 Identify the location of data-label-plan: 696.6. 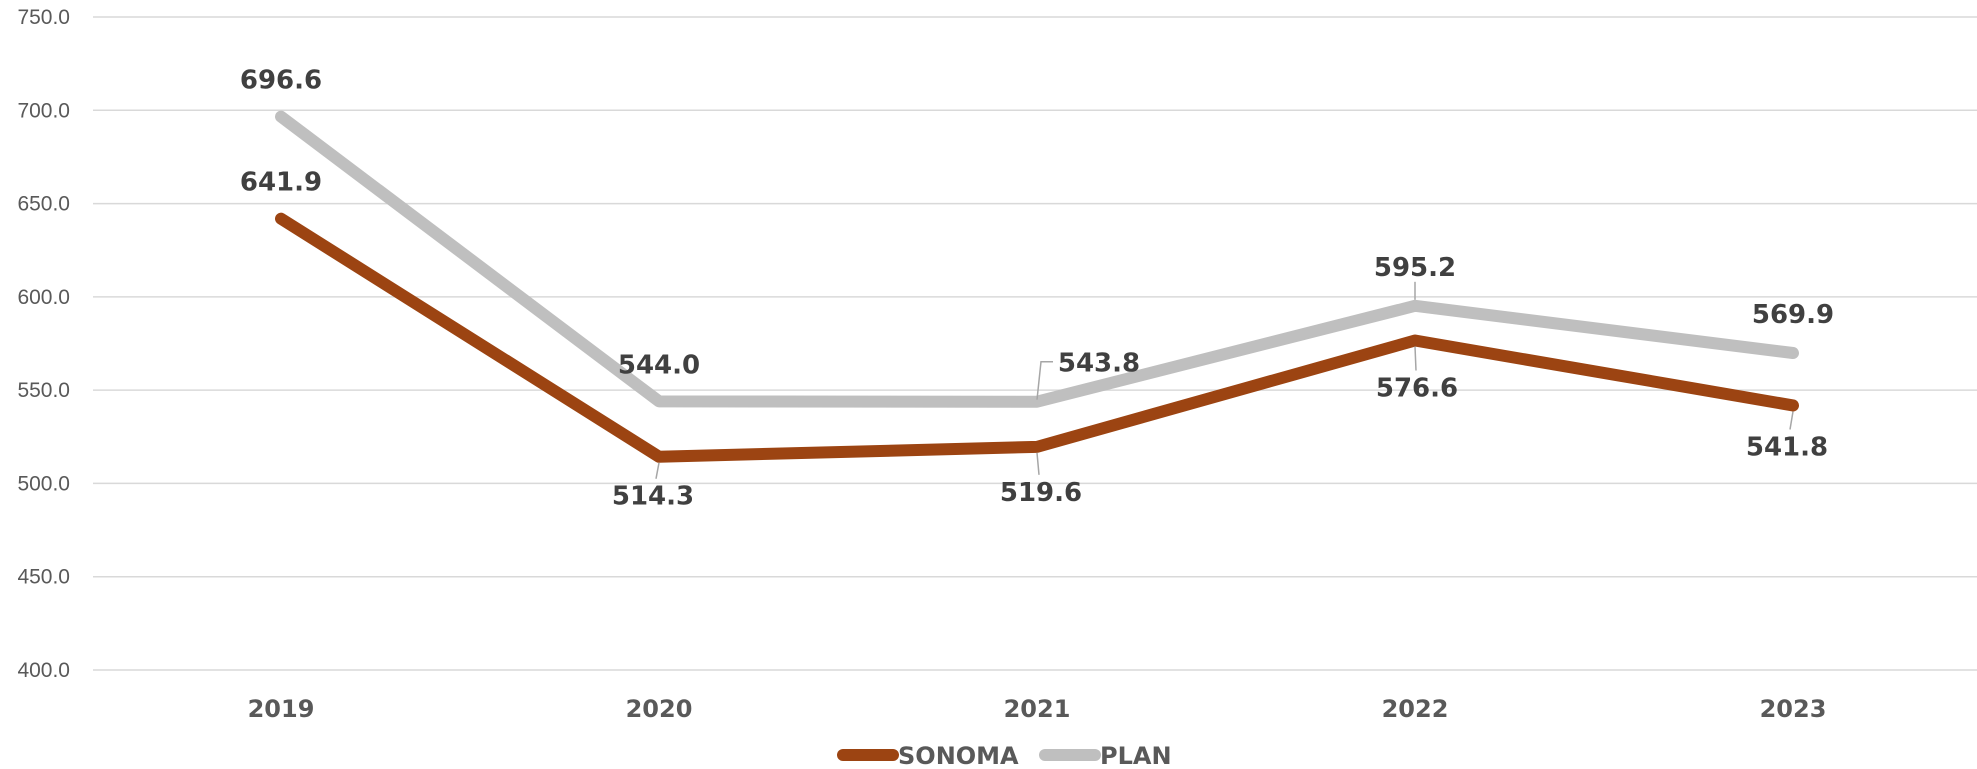
(281, 81).